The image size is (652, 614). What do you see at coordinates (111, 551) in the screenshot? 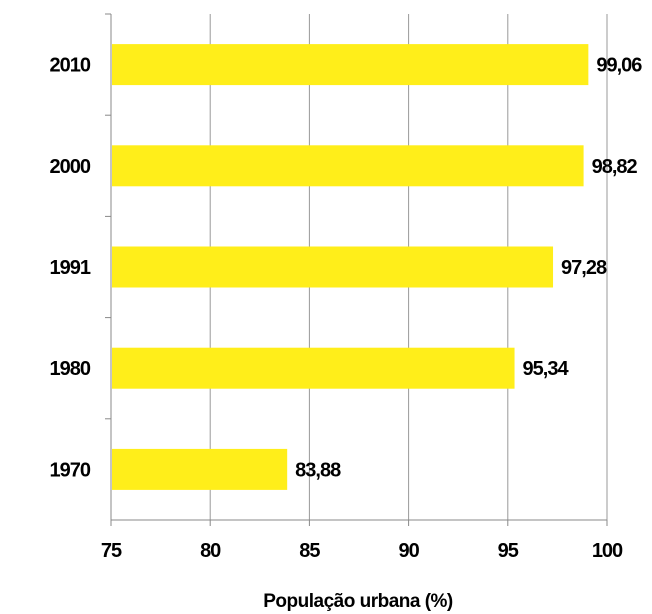
I see `x-tick-label-75: 75` at bounding box center [111, 551].